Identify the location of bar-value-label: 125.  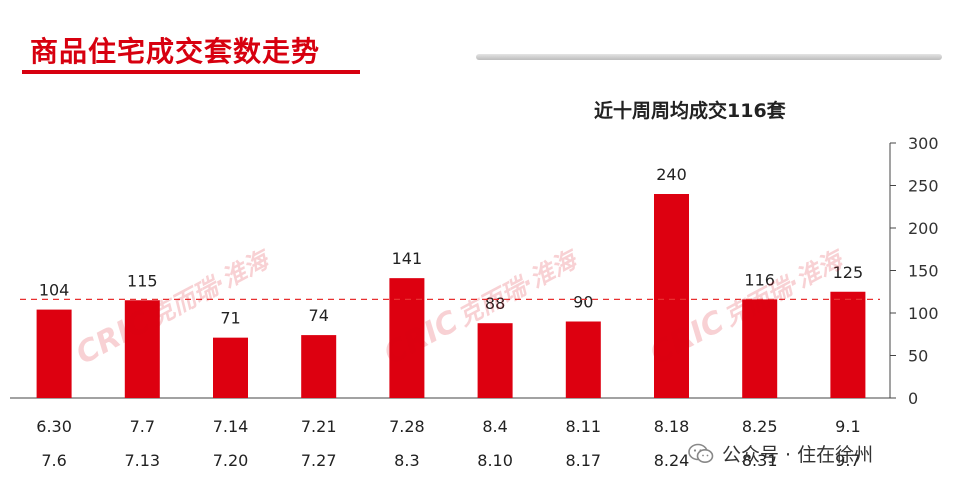
(848, 272).